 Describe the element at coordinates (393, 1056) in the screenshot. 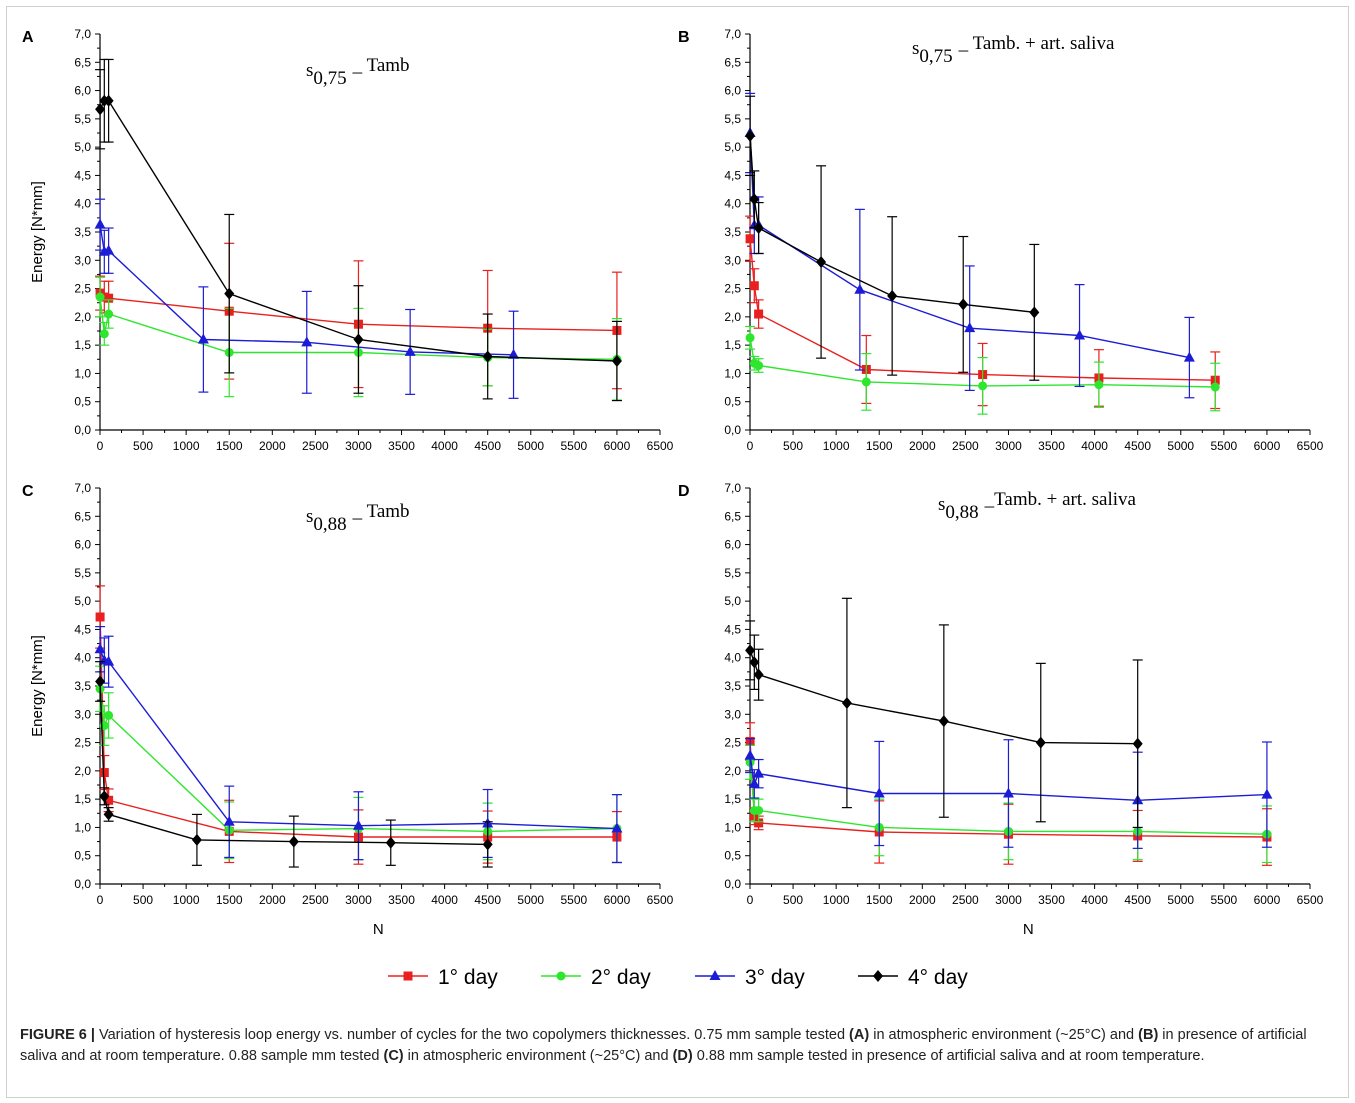

I see `caption-part-5: (C)` at that location.